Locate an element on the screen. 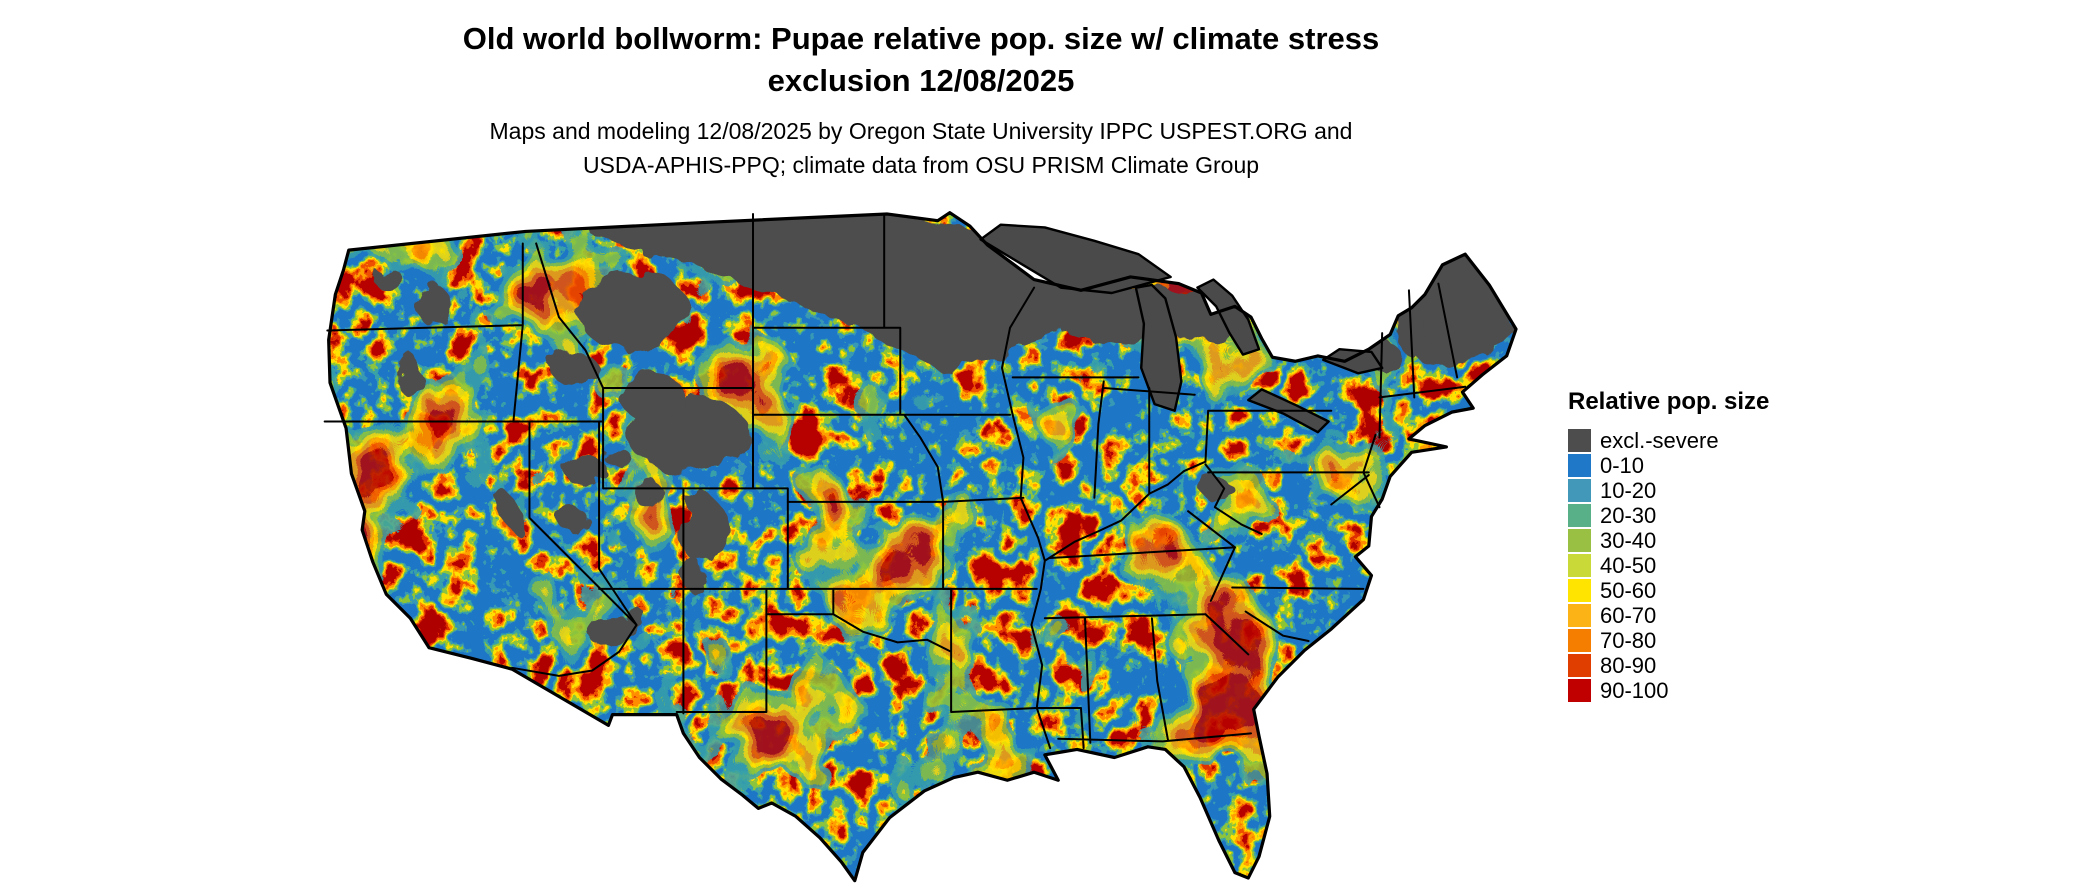 This screenshot has height=892, width=2100. legend-label: 30-40 is located at coordinates (1628, 540).